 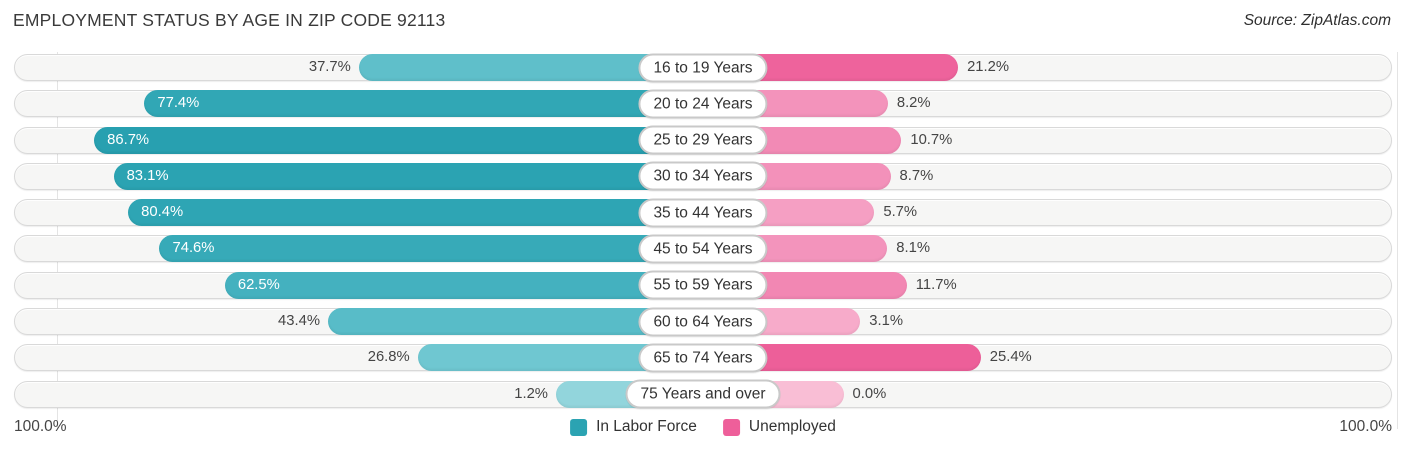 What do you see at coordinates (931, 139) in the screenshot?
I see `unemployed-value: 10.7%` at bounding box center [931, 139].